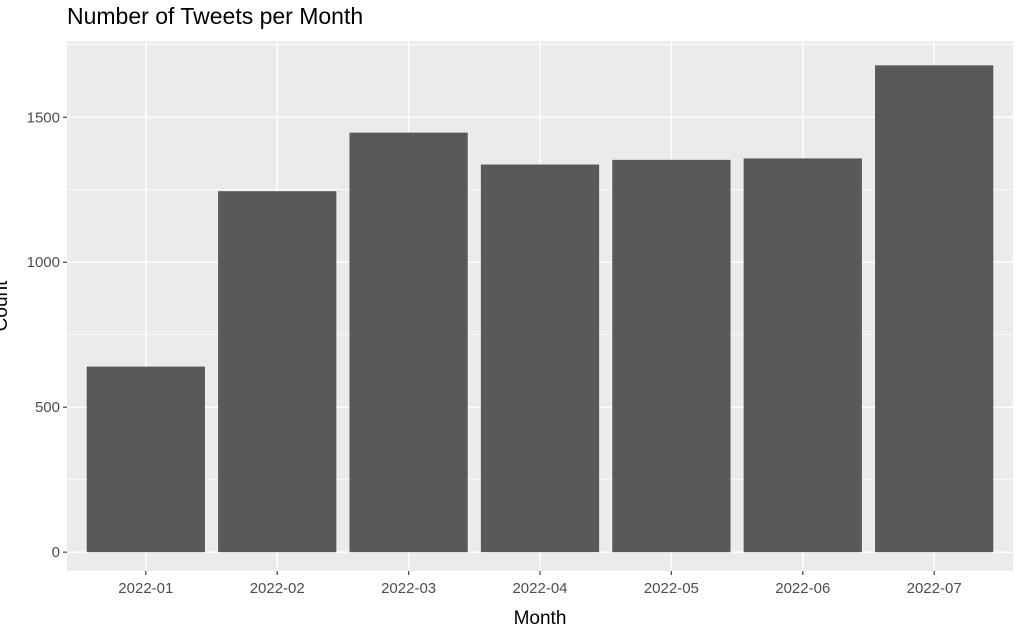  I want to click on x-tick-label: 2022-04, so click(539, 588).